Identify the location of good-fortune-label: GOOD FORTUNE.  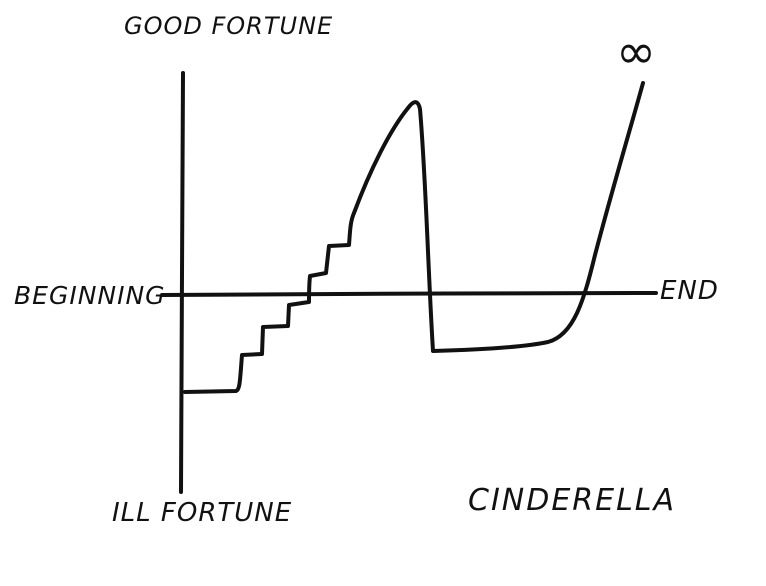
(229, 26).